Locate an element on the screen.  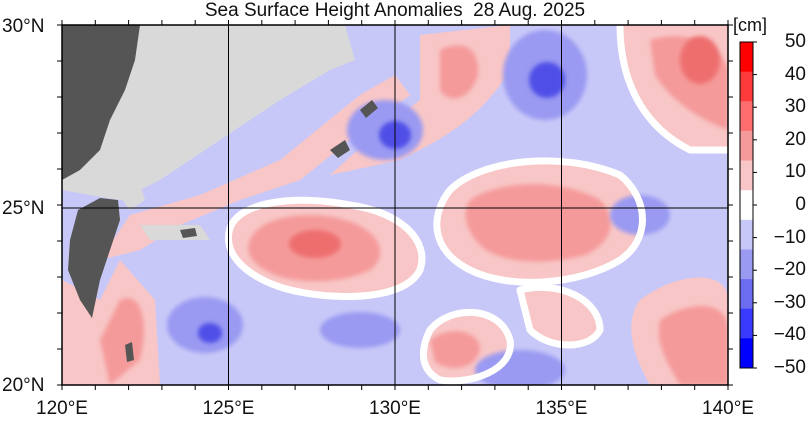
colorbar-tick-label: −10 is located at coordinates (789, 237).